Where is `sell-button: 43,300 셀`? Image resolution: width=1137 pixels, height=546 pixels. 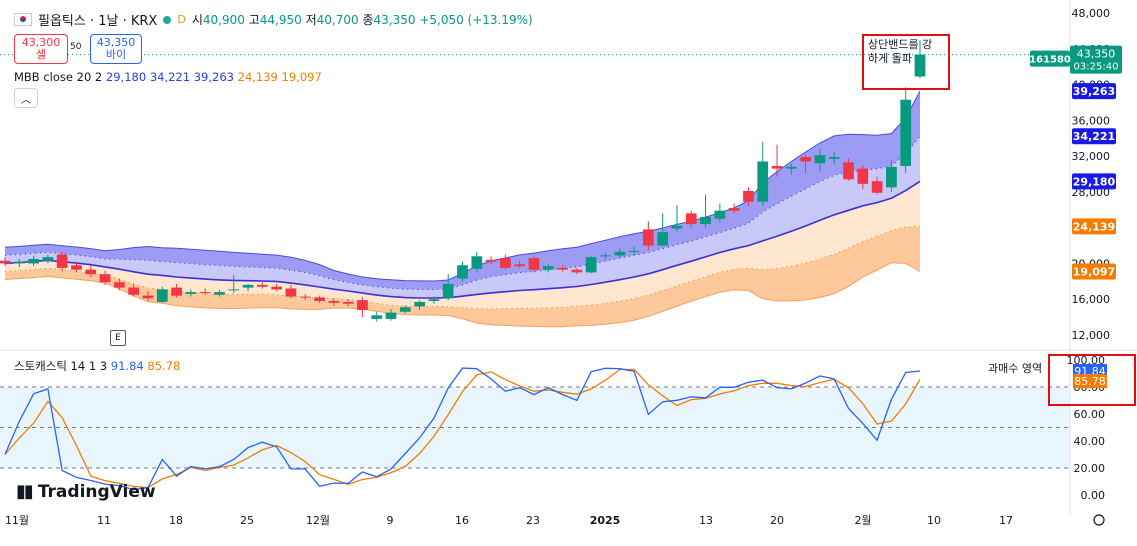 sell-button: 43,300 셀 is located at coordinates (41, 49).